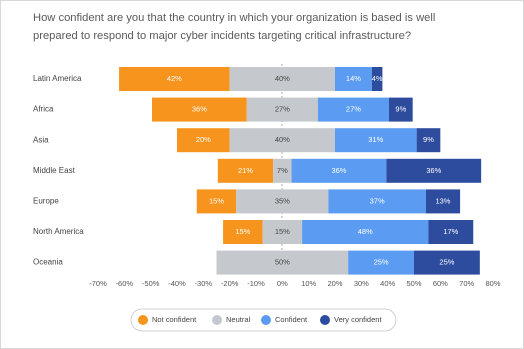 Image resolution: width=524 pixels, height=349 pixels. Describe the element at coordinates (230, 283) in the screenshot. I see `x-tick-label: -20%` at that location.